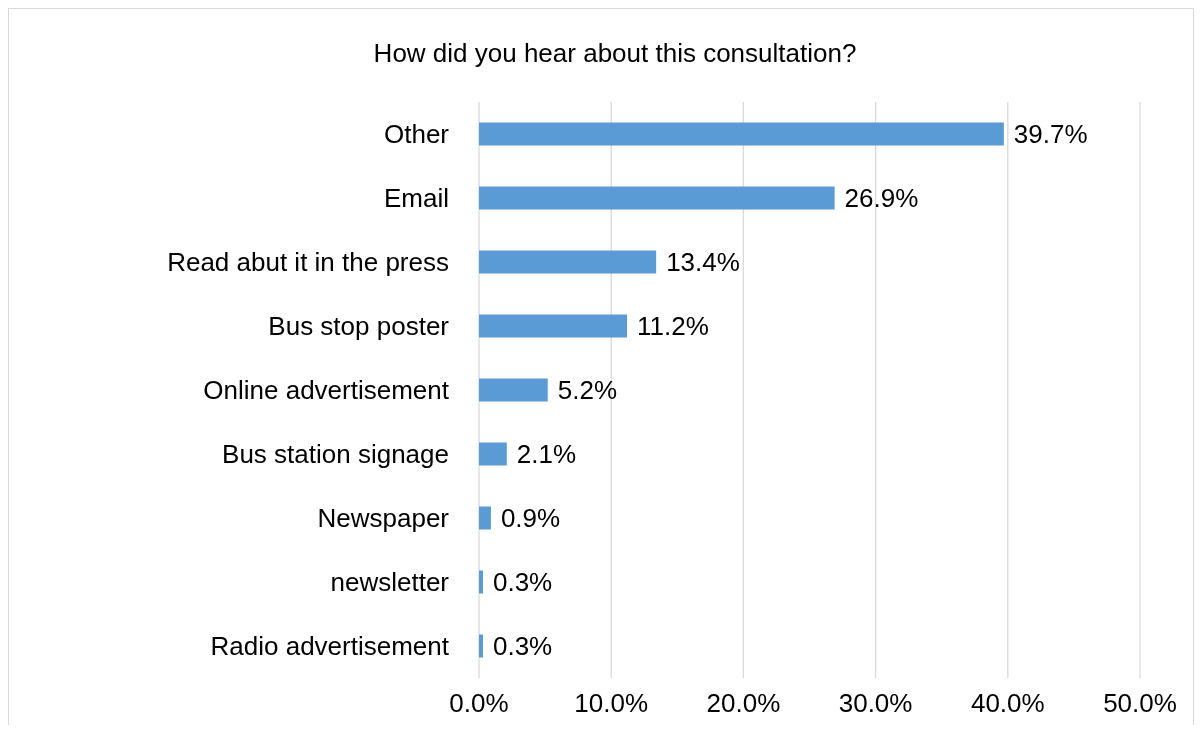  What do you see at coordinates (673, 326) in the screenshot?
I see `data-label: 11.2%` at bounding box center [673, 326].